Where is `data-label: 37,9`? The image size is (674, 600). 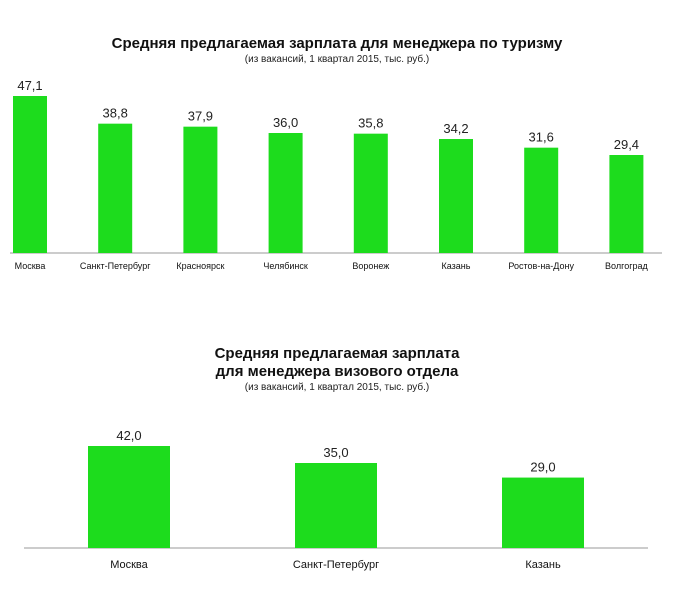
data-label: 37,9 is located at coordinates (200, 116).